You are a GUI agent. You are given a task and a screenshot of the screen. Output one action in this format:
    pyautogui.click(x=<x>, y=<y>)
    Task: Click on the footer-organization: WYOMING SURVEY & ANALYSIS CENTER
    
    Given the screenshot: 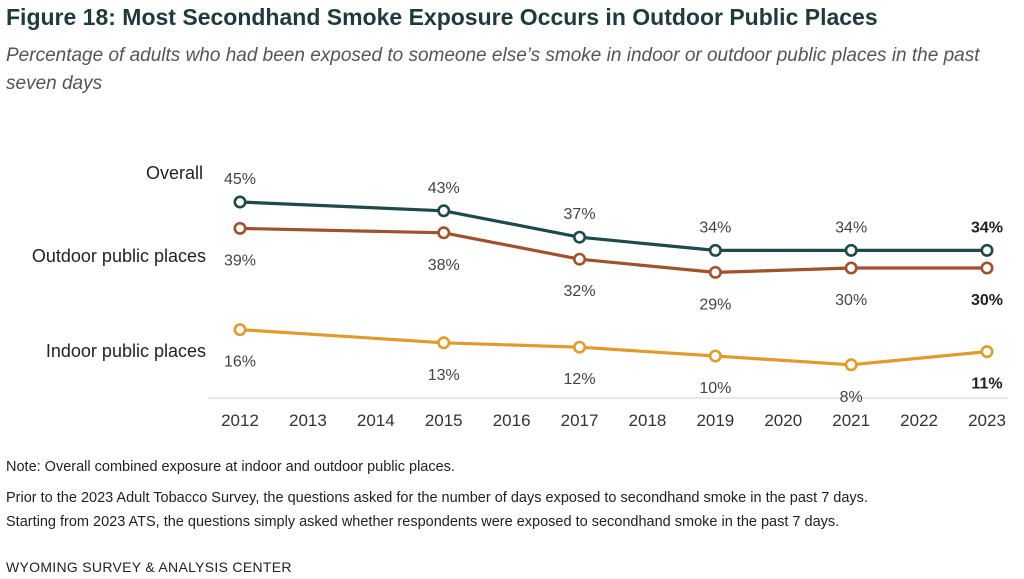 What is the action you would take?
    pyautogui.click(x=149, y=567)
    